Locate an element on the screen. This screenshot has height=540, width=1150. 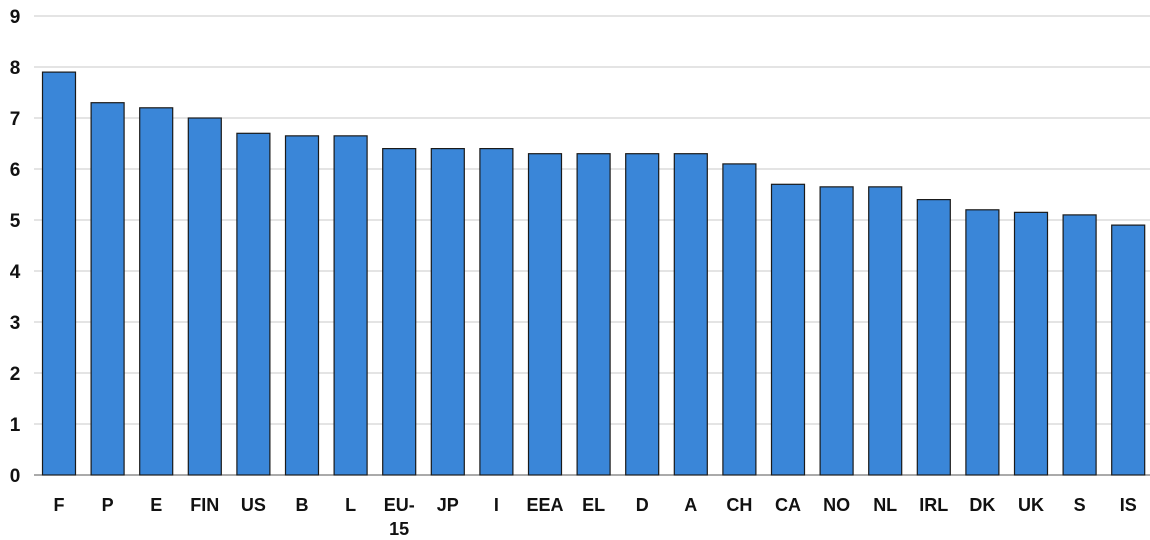
y-tick-label: 1 is located at coordinates (15, 425).